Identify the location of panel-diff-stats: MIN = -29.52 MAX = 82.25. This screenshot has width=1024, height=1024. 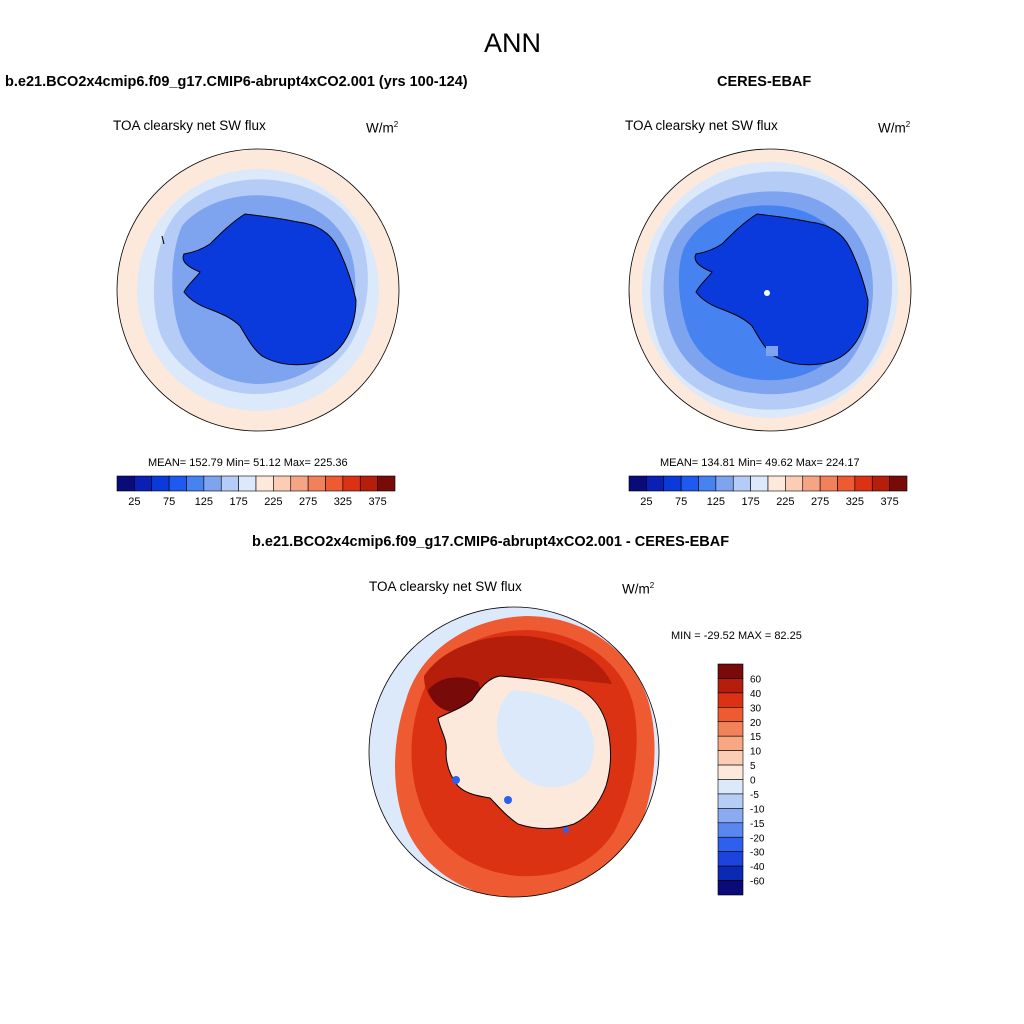
(736, 636).